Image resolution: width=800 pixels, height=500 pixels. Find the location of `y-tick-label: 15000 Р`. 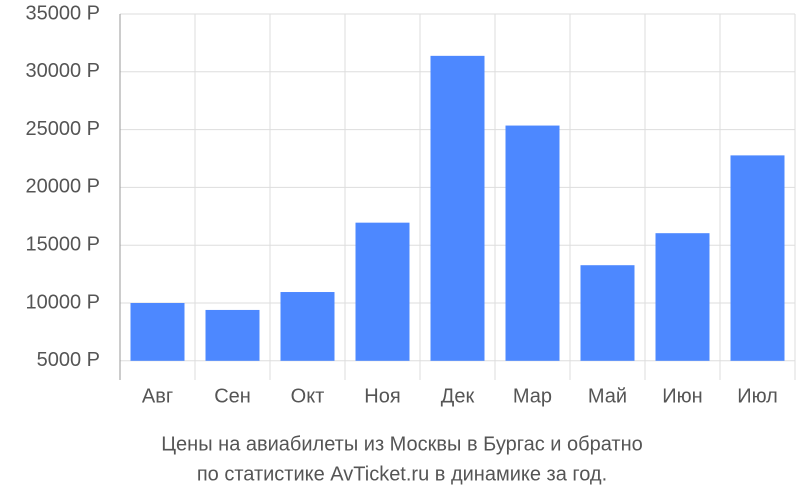

y-tick-label: 15000 Р is located at coordinates (62, 244).